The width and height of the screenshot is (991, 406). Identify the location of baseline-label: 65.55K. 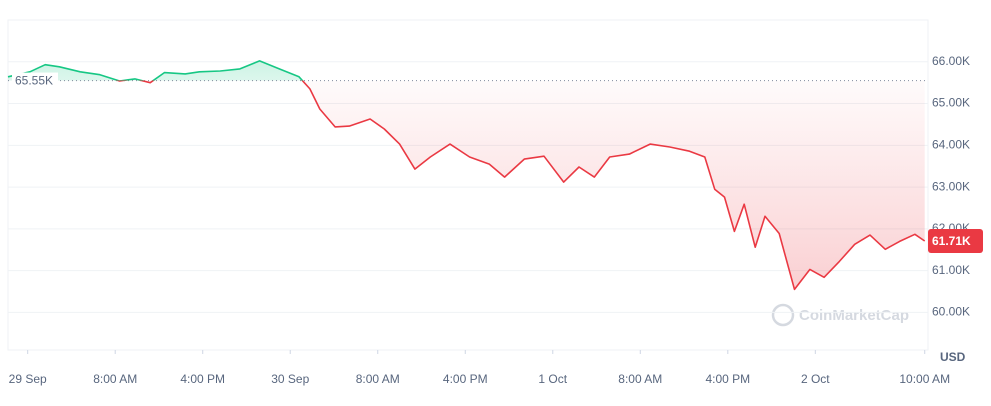
(34, 81).